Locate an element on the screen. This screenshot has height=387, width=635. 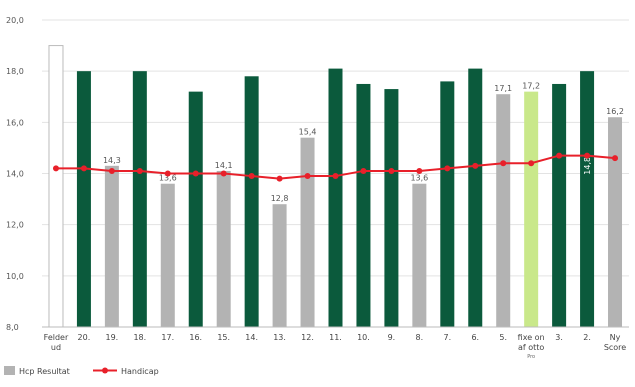
x-tick-label: 7. is located at coordinates (447, 337).